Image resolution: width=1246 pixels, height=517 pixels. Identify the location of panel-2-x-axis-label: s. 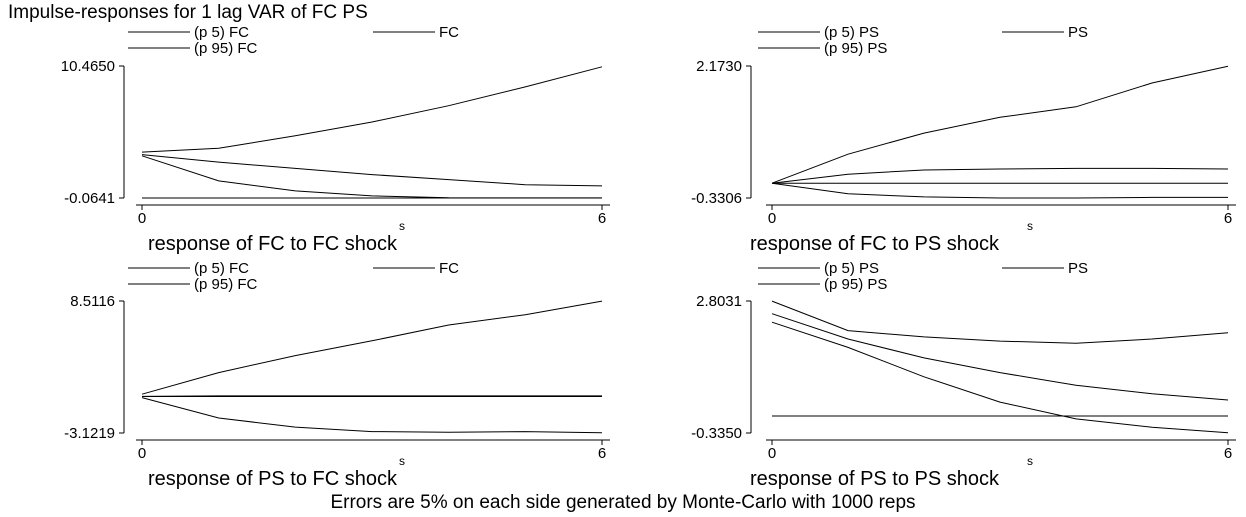
(1030, 226).